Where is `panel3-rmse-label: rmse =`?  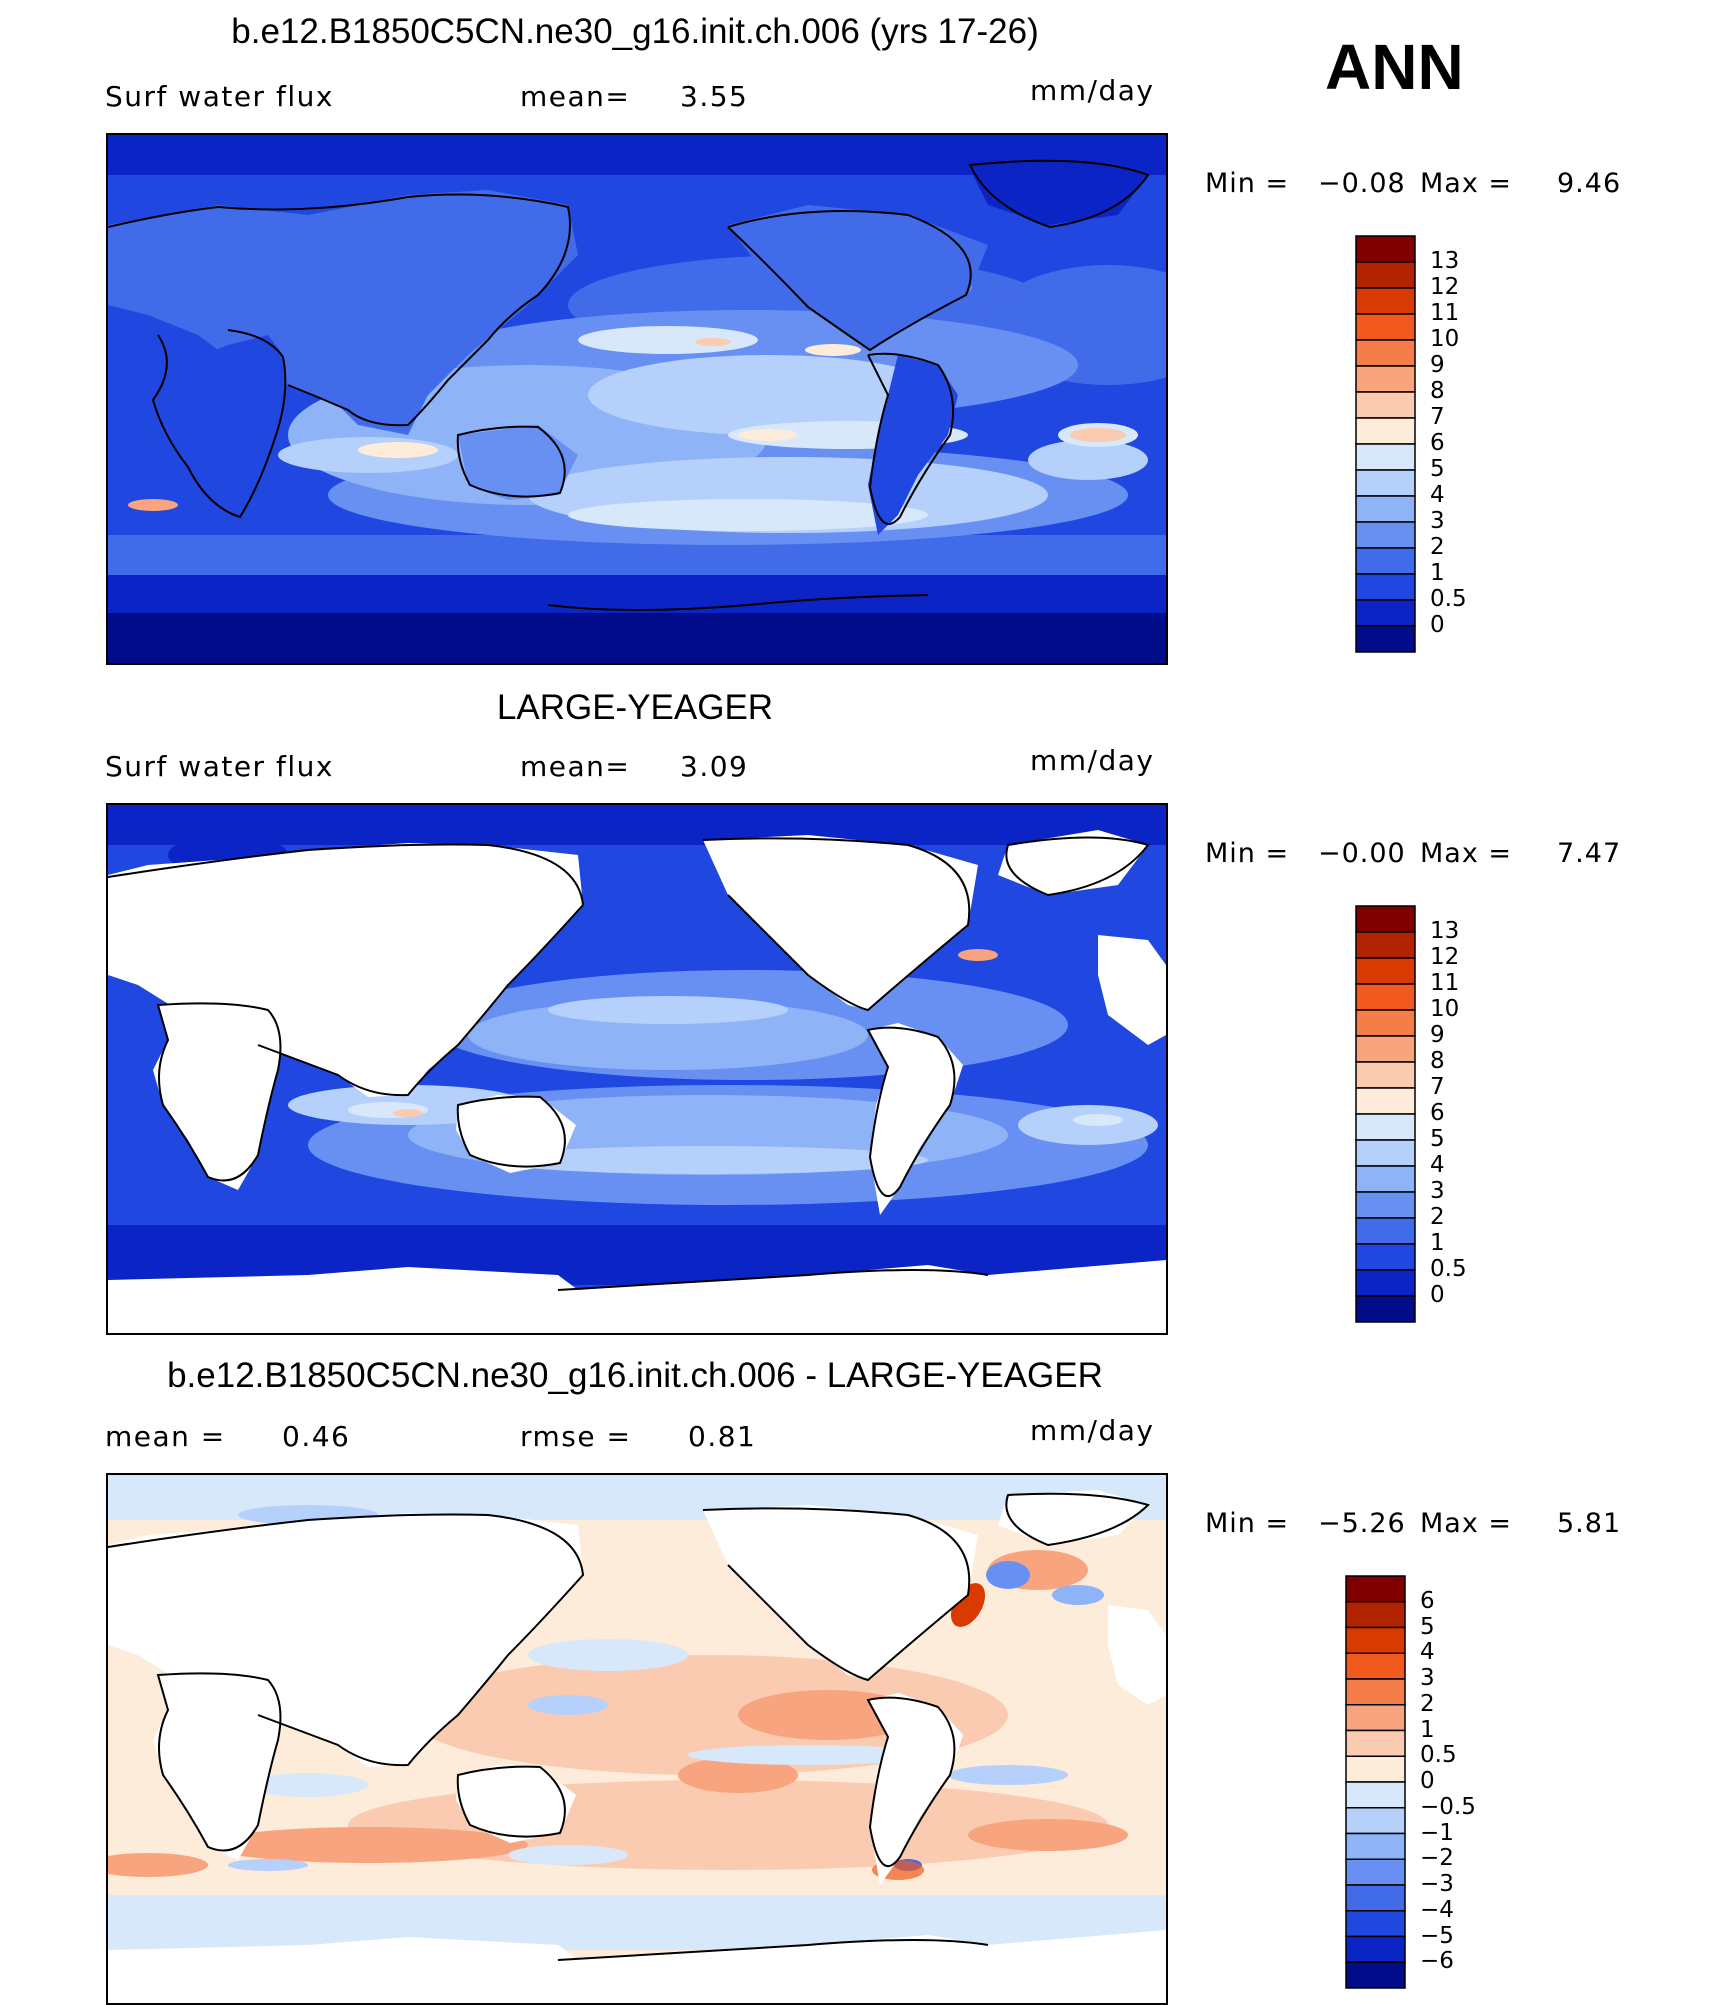 panel3-rmse-label: rmse = is located at coordinates (576, 1436).